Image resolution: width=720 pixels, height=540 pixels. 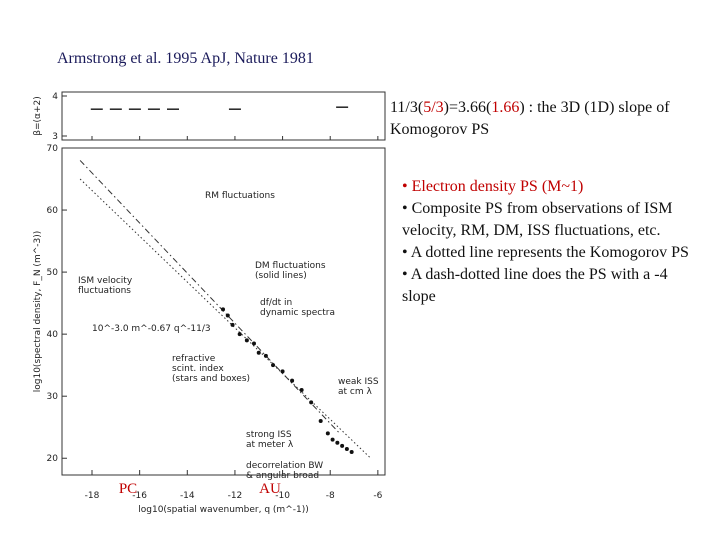 What do you see at coordinates (358, 382) in the screenshot?
I see `annotation: weak ISS` at bounding box center [358, 382].